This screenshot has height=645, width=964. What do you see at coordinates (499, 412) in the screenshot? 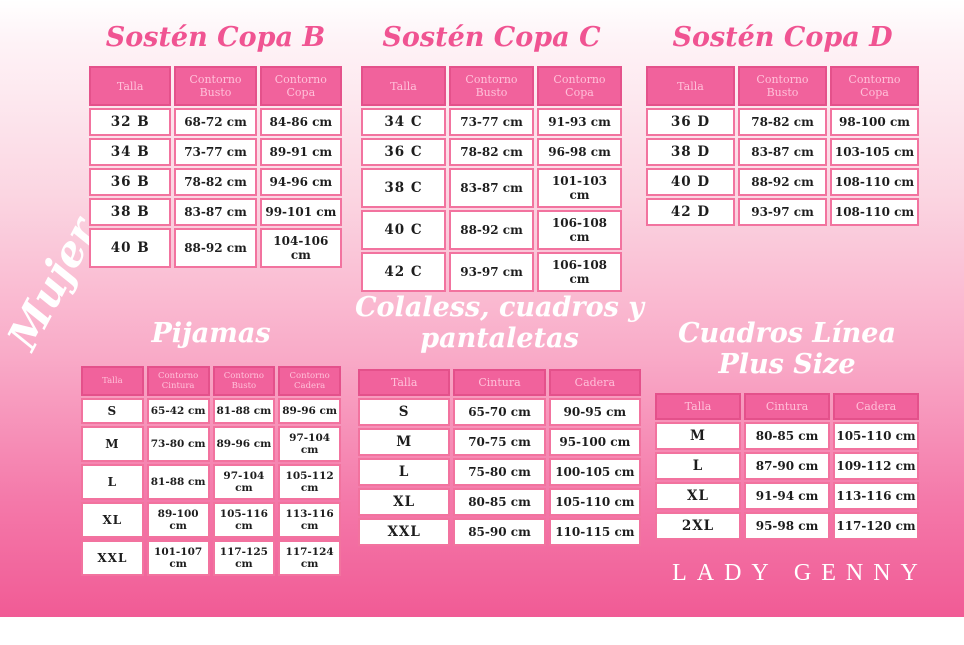
I see `table-row: S 65-70 cm 90-95 cm` at bounding box center [499, 412].